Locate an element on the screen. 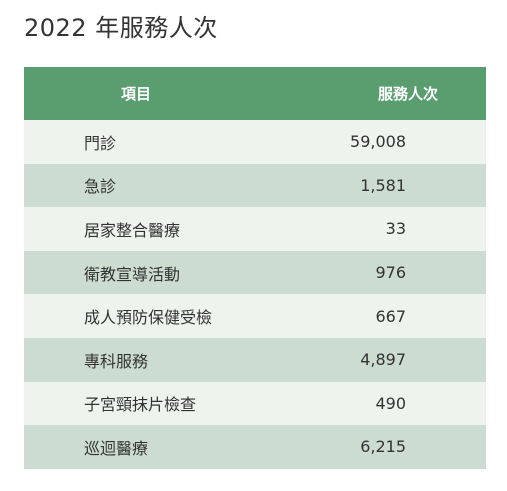 The width and height of the screenshot is (507, 491). table-row: 專科服務 4,897 is located at coordinates (255, 359).